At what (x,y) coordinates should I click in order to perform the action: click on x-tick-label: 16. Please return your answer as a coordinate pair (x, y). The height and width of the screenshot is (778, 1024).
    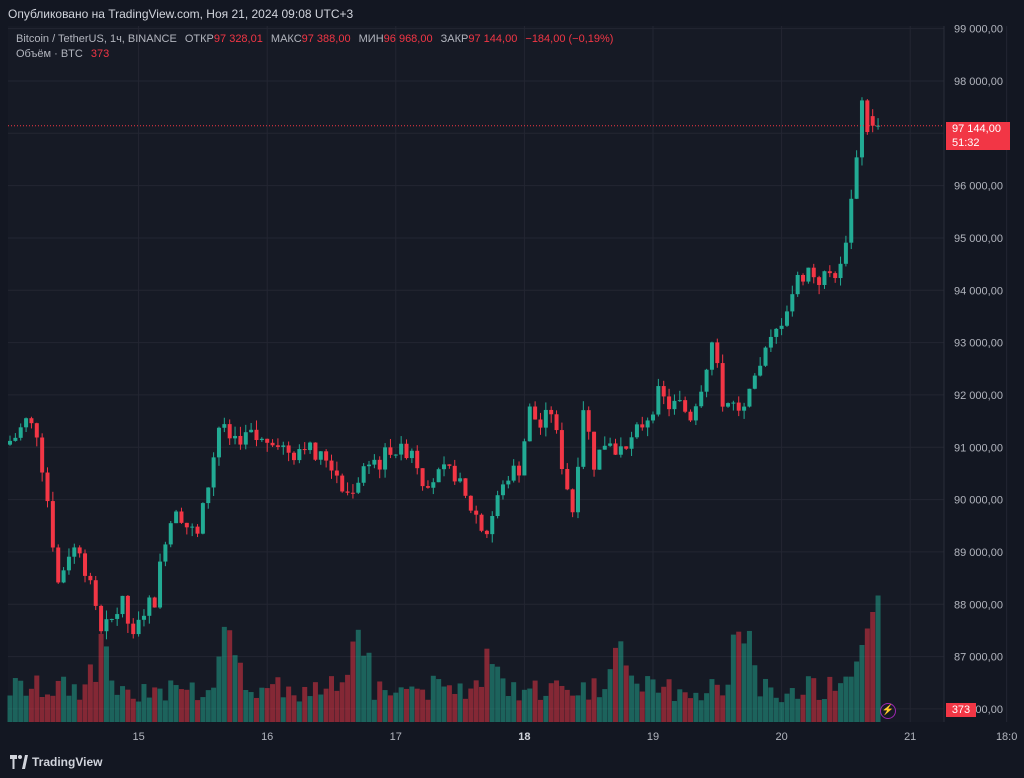
    Looking at the image, I should click on (267, 737).